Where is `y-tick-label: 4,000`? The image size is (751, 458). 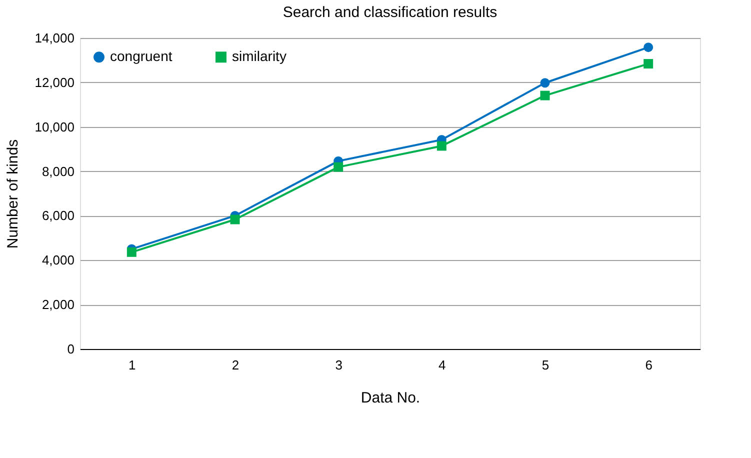 y-tick-label: 4,000 is located at coordinates (58, 260).